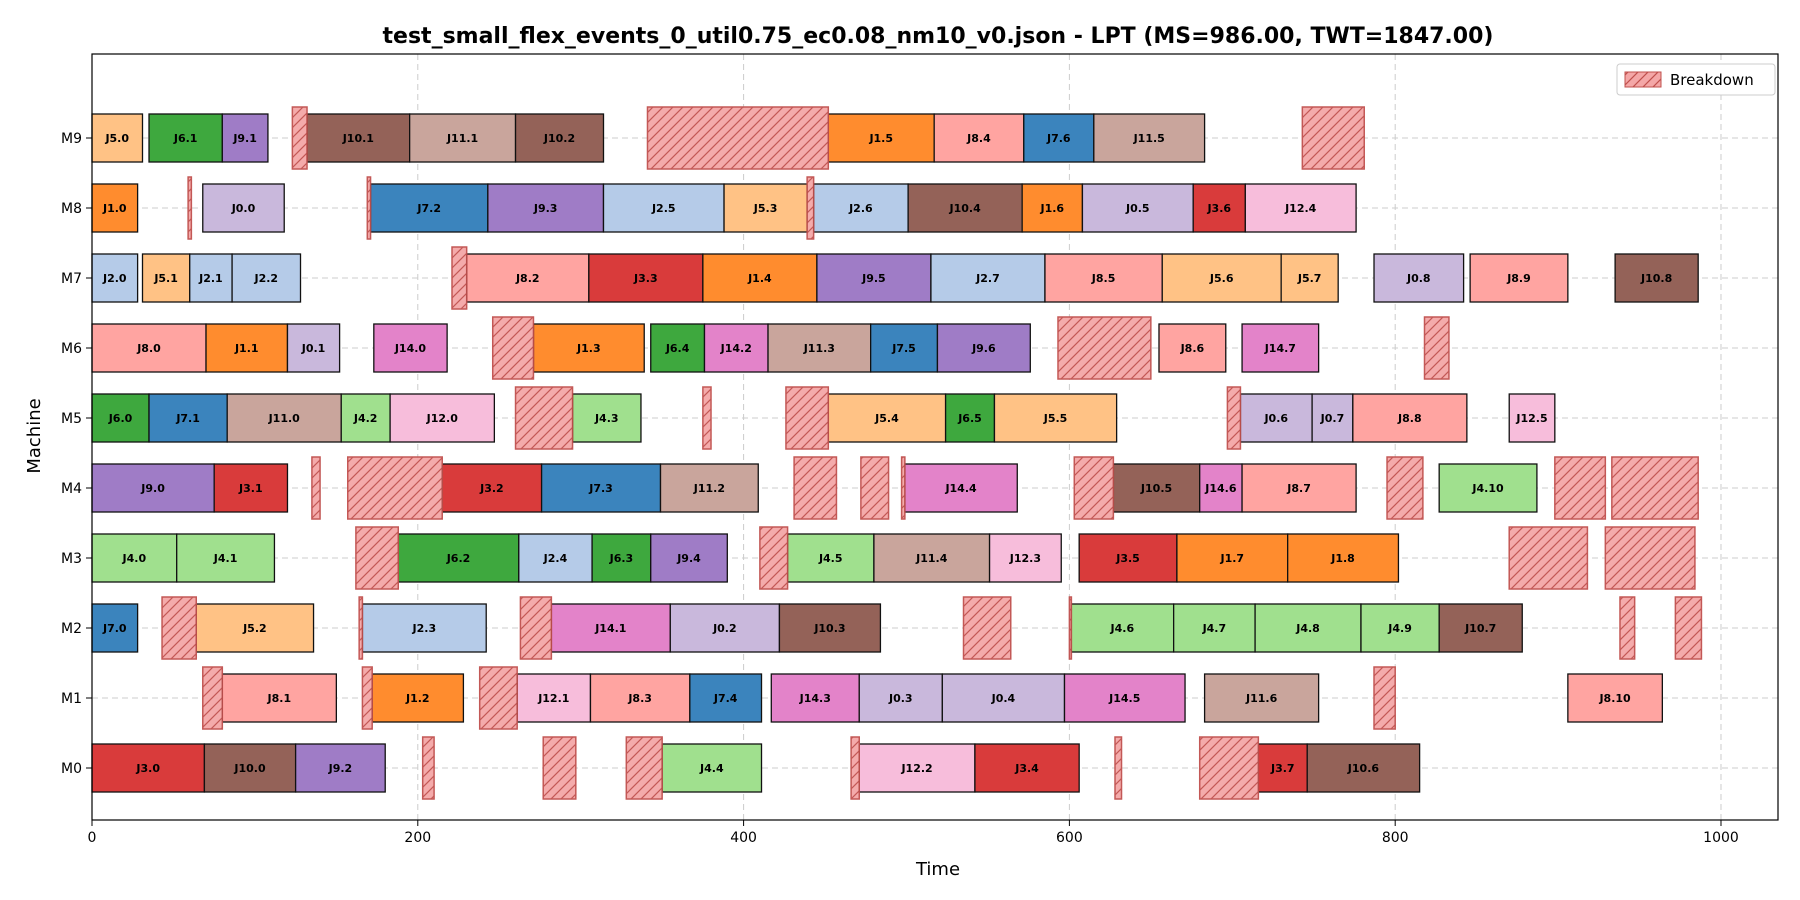 The height and width of the screenshot is (900, 1800). I want to click on legend-breakdown-swatch, so click(1643, 79).